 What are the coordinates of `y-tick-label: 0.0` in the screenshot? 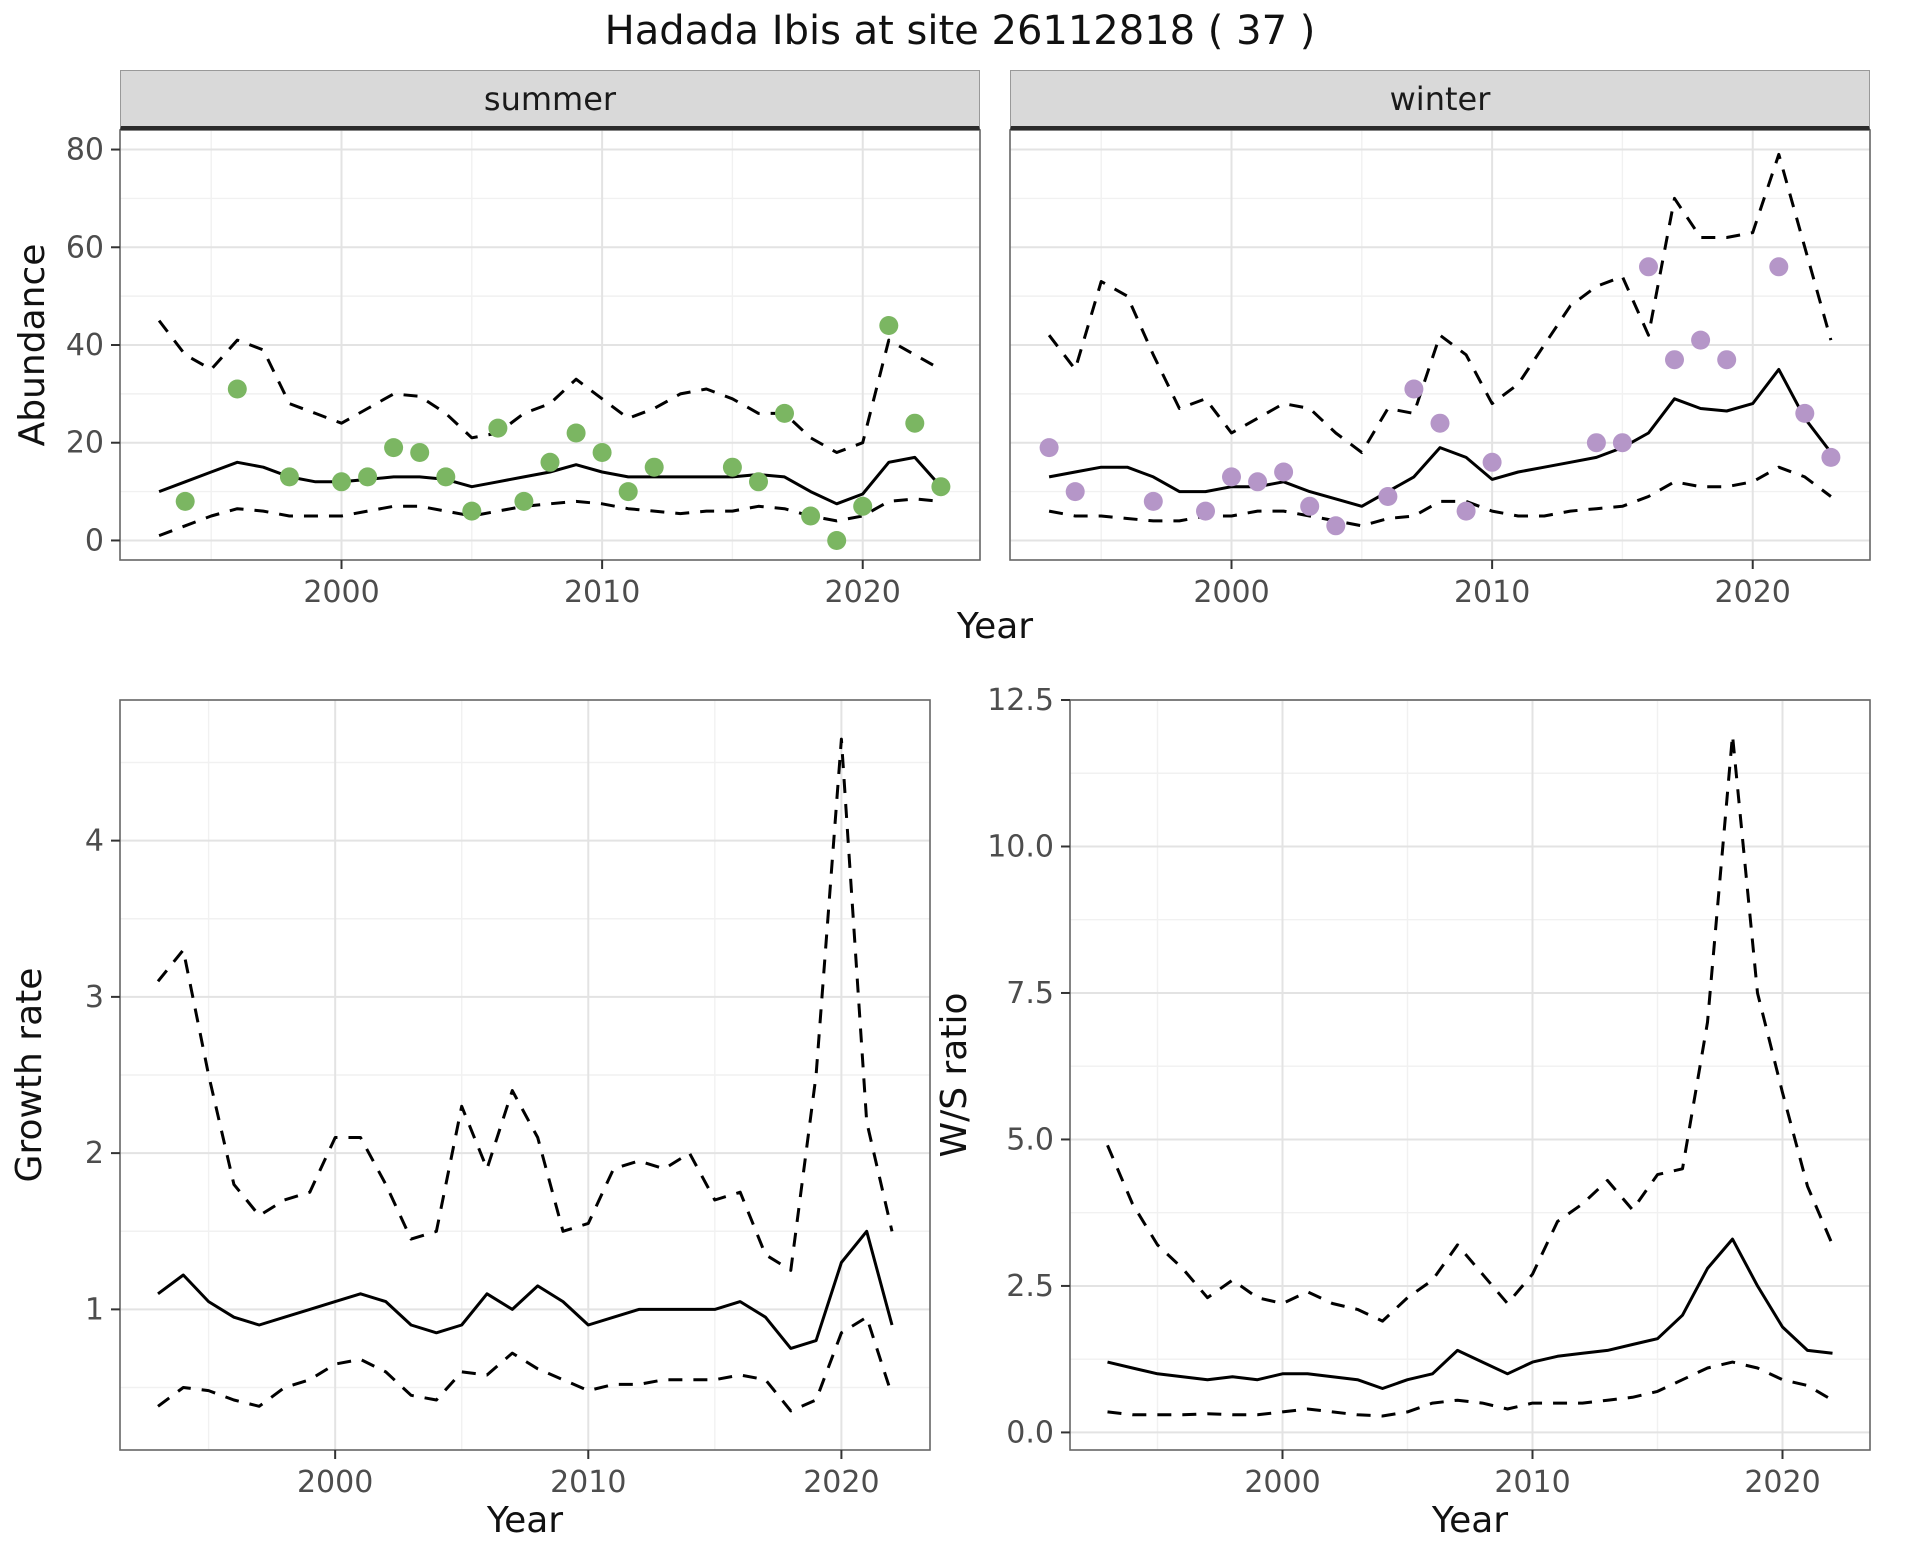 It's located at (1030, 1432).